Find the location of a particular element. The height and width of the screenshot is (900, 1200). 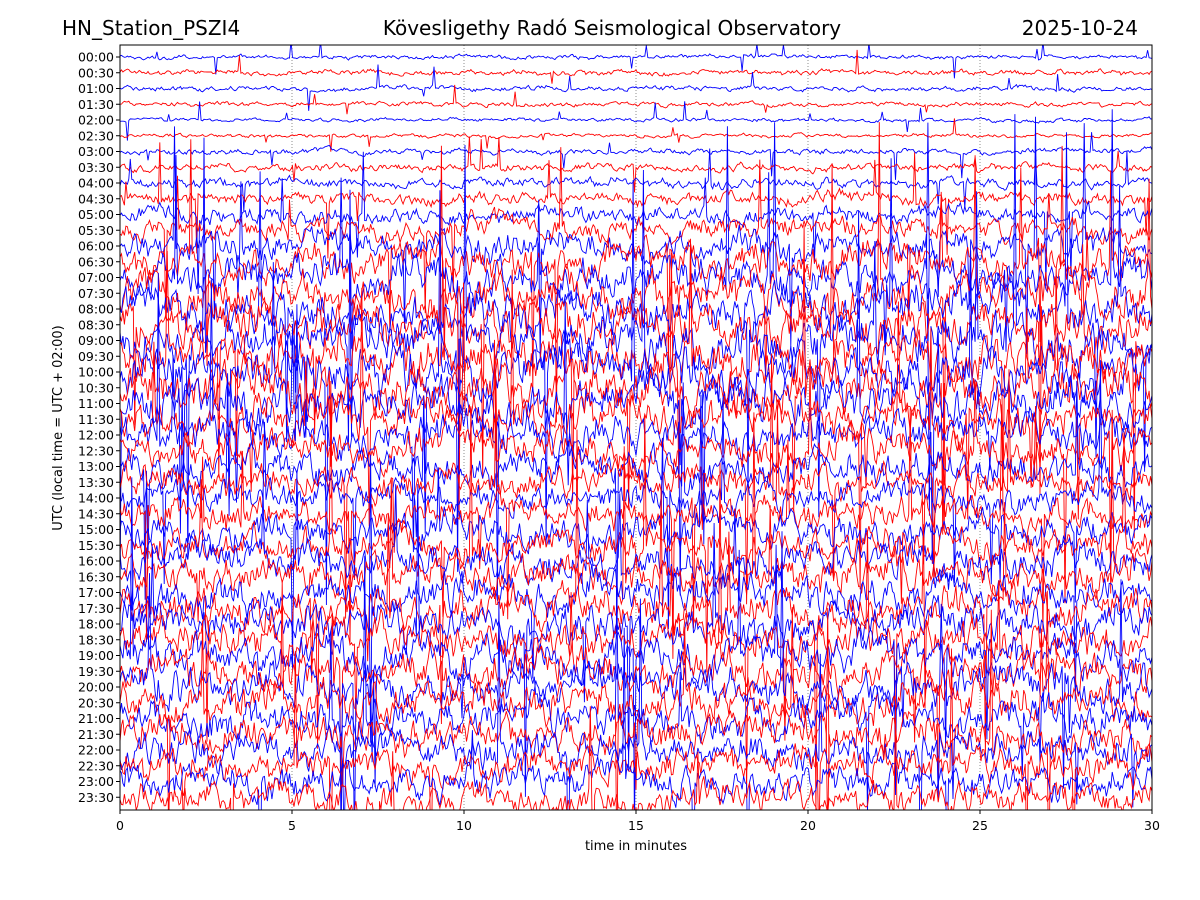

y-tick-label: 11:00 is located at coordinates (96, 403).